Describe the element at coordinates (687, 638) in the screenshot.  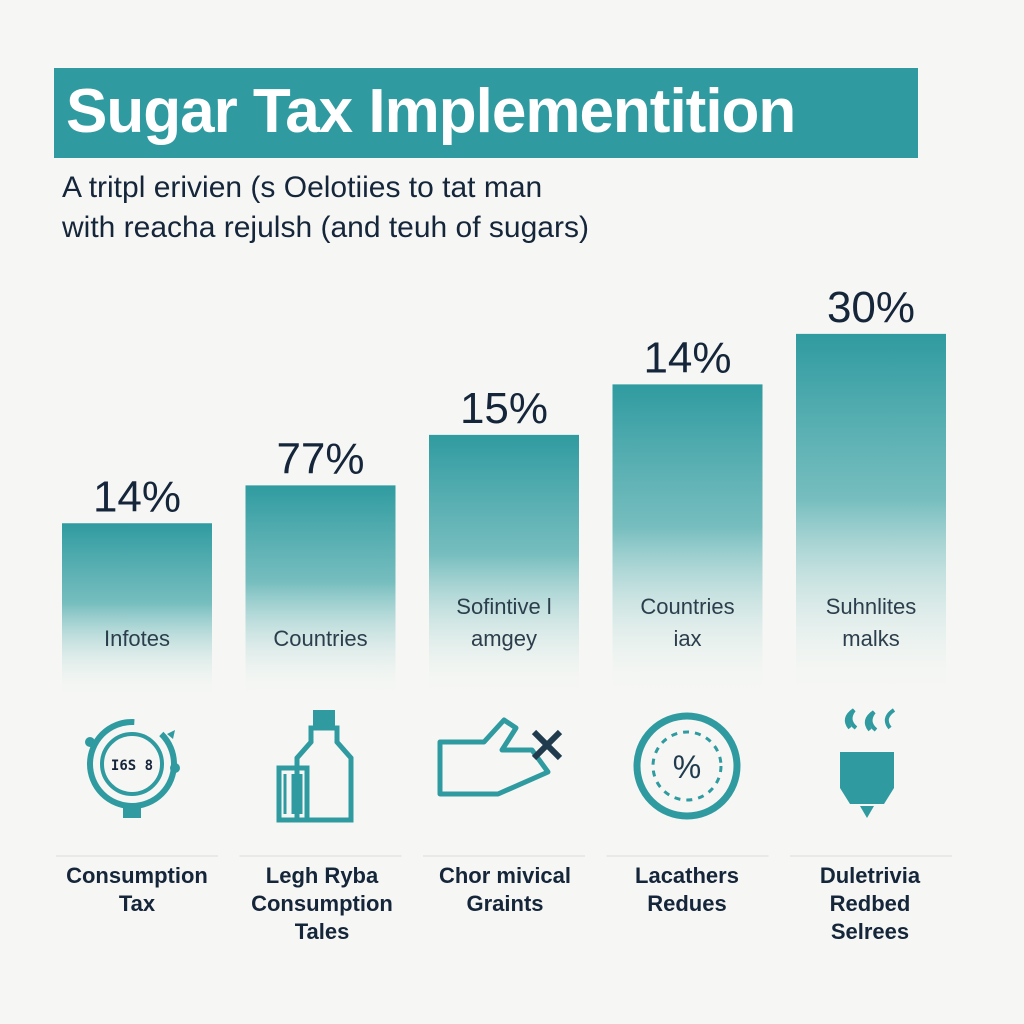
I see `bar-inner-label: iax` at that location.